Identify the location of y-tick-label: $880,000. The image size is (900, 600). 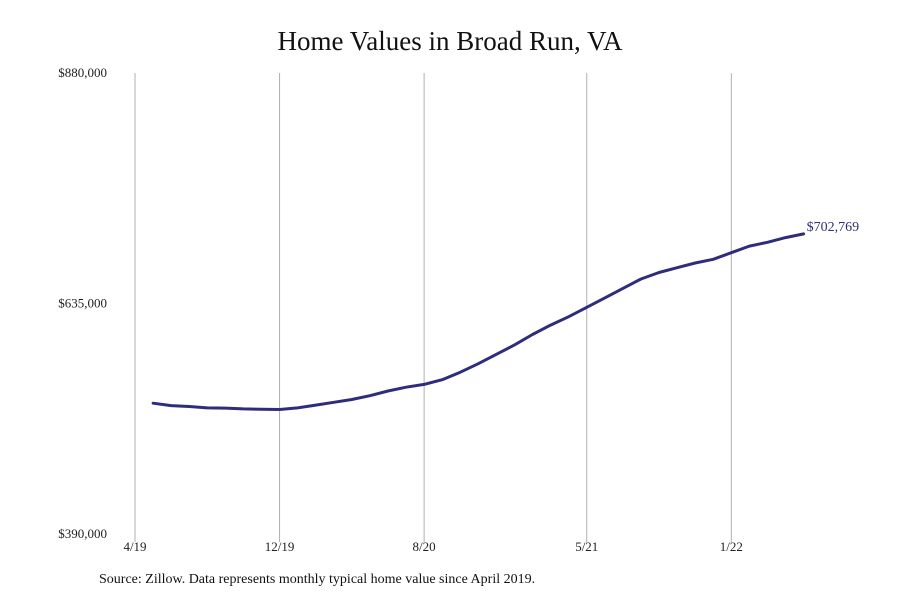
(82, 72).